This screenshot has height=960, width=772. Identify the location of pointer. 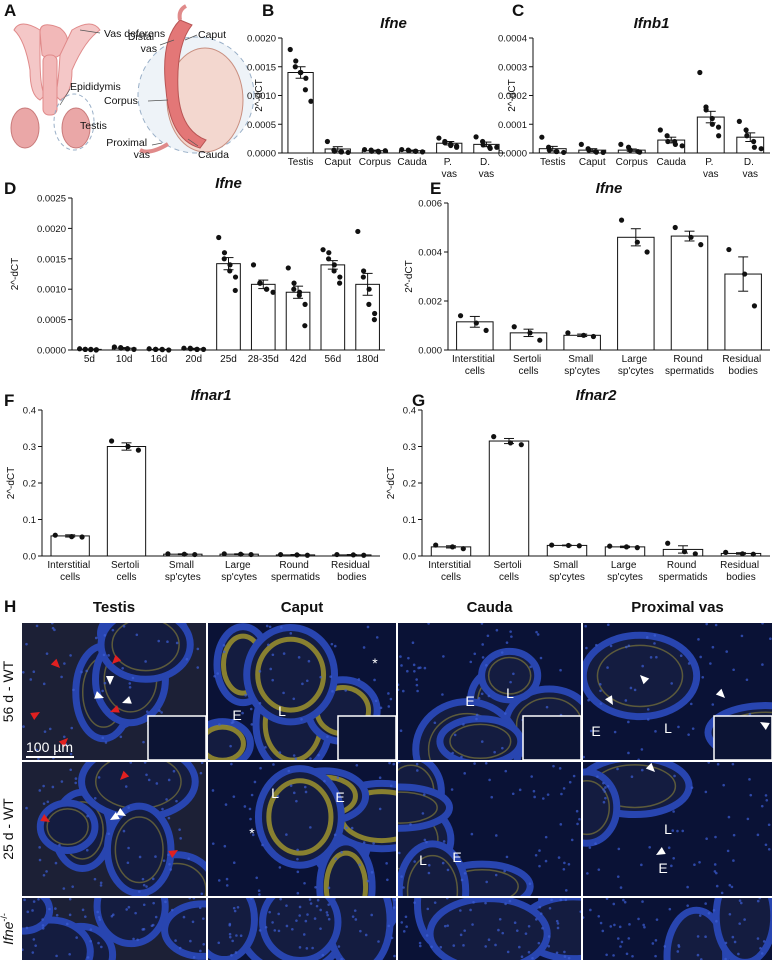
(158, 100).